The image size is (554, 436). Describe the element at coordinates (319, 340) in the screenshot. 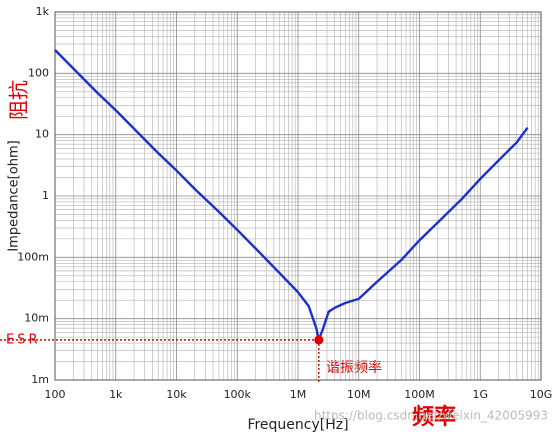

I see `resonance-point` at that location.